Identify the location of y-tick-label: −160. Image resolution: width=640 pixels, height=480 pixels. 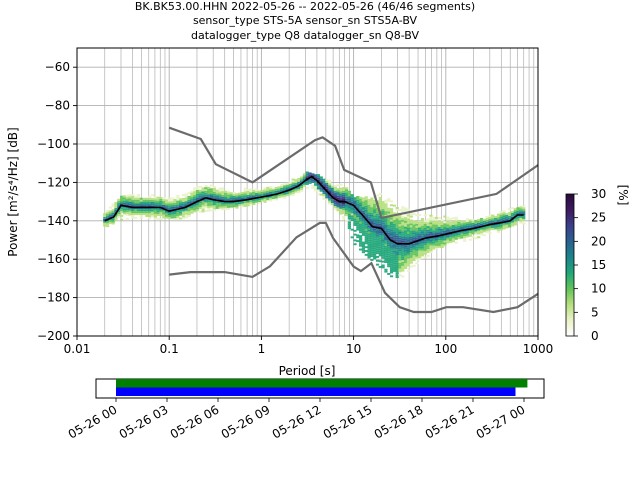
(53, 259).